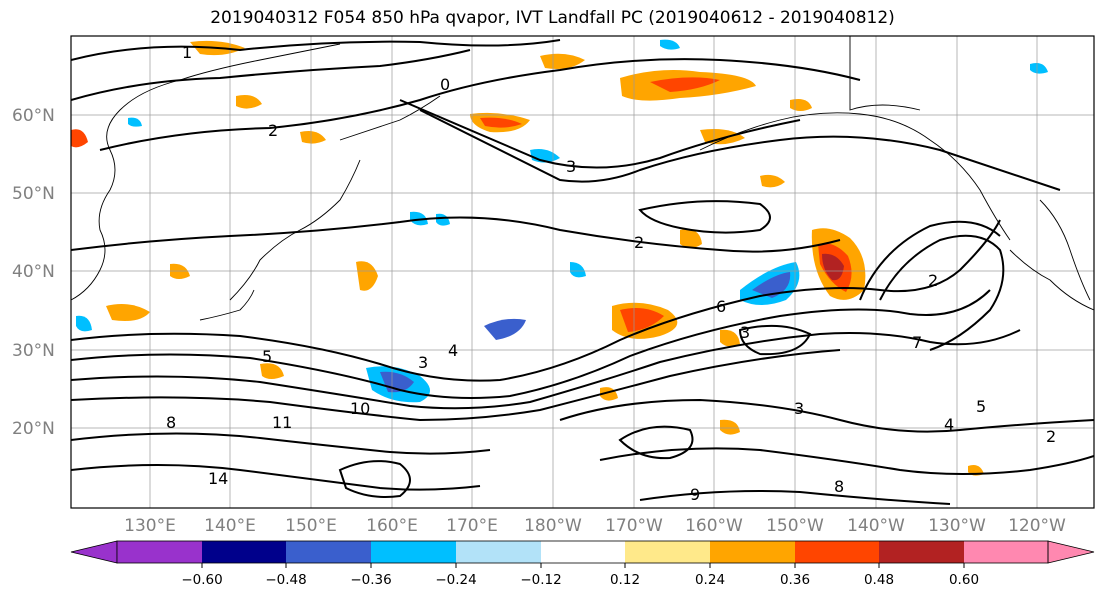 The width and height of the screenshot is (1105, 601). What do you see at coordinates (721, 306) in the screenshot?
I see `contour-label: 6` at bounding box center [721, 306].